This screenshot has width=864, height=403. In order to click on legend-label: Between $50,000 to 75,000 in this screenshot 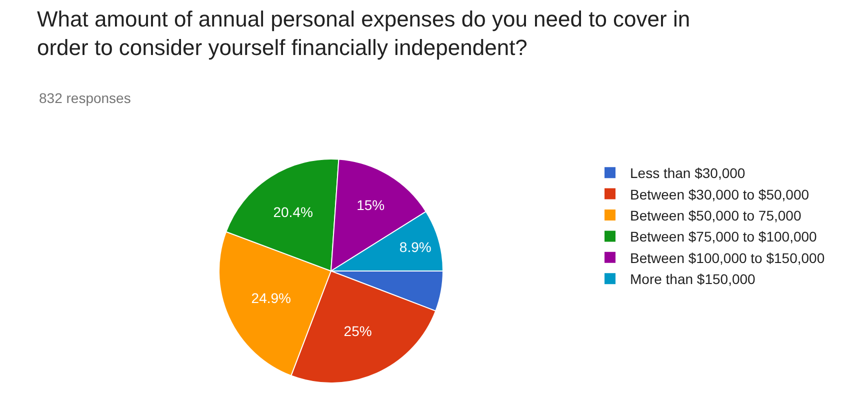, I will do `click(716, 215)`.